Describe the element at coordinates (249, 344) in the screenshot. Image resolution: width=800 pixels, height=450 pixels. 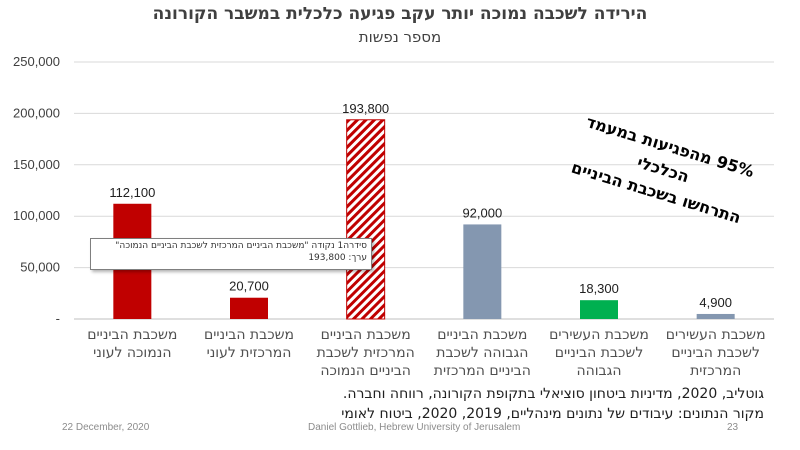
I see `x-category-label: משכבת הביניים המרכזית לעוני` at that location.